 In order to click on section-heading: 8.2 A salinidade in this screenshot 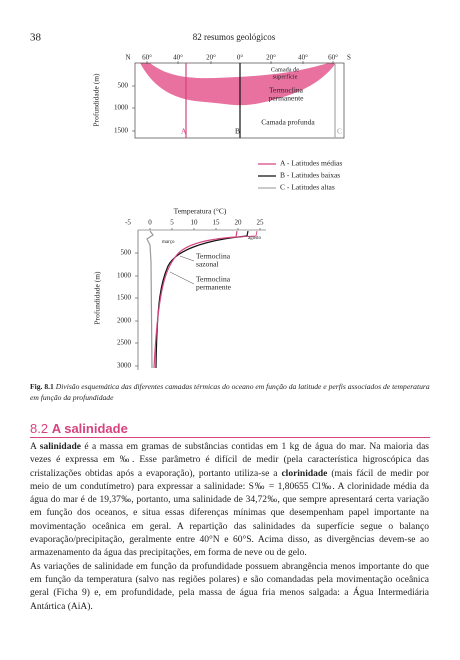, I will do `click(230, 429)`.